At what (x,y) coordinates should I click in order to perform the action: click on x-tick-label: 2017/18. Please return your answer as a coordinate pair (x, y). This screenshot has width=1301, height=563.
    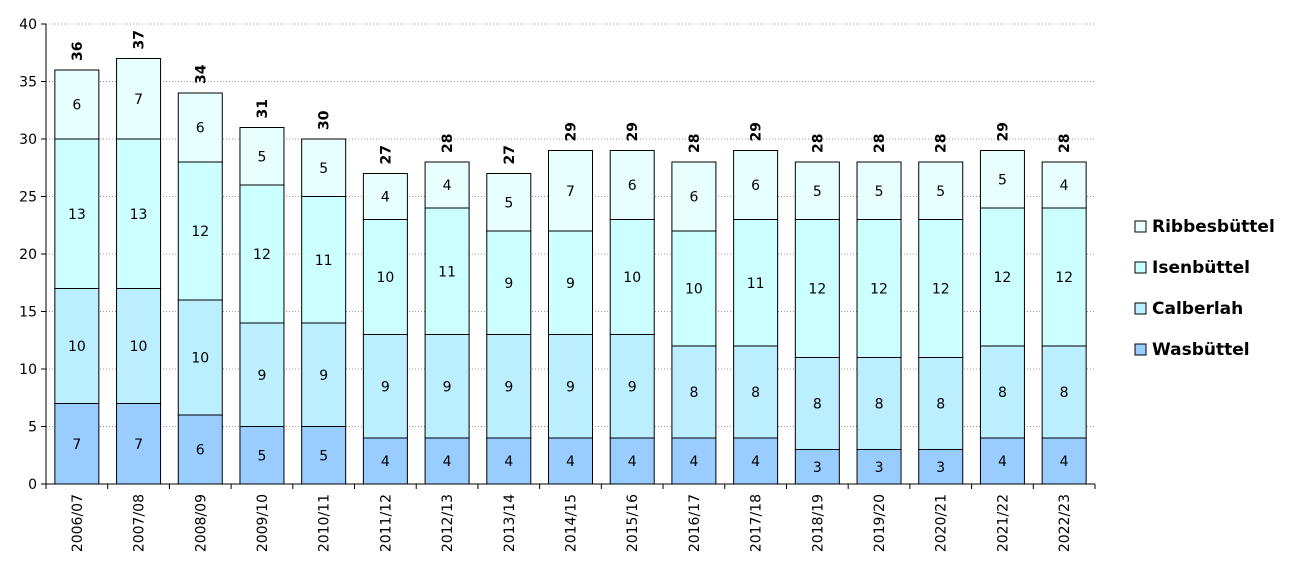
    Looking at the image, I should click on (757, 523).